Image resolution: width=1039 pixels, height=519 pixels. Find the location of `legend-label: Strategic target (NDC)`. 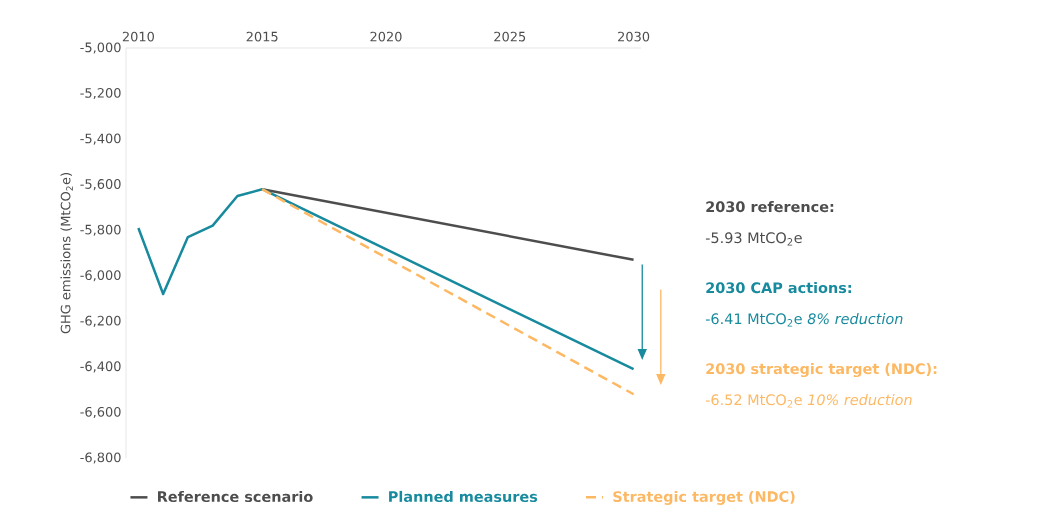

legend-label: Strategic target (NDC) is located at coordinates (704, 497).